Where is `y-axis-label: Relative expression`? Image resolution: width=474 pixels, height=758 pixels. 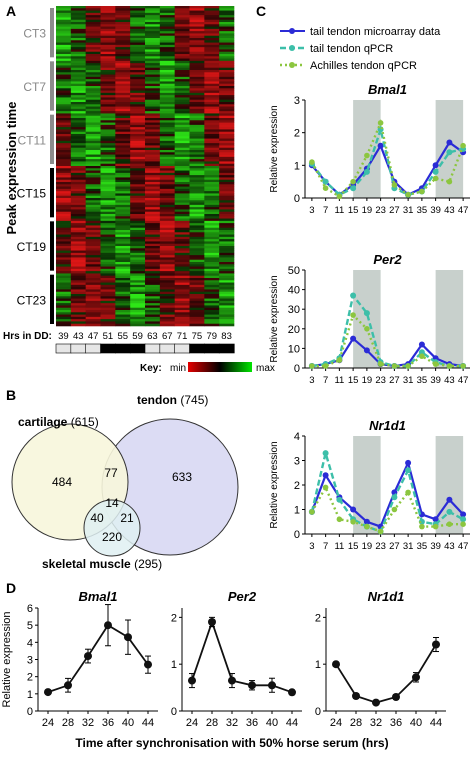
y-axis-label: Relative expression is located at coordinates (7, 660).